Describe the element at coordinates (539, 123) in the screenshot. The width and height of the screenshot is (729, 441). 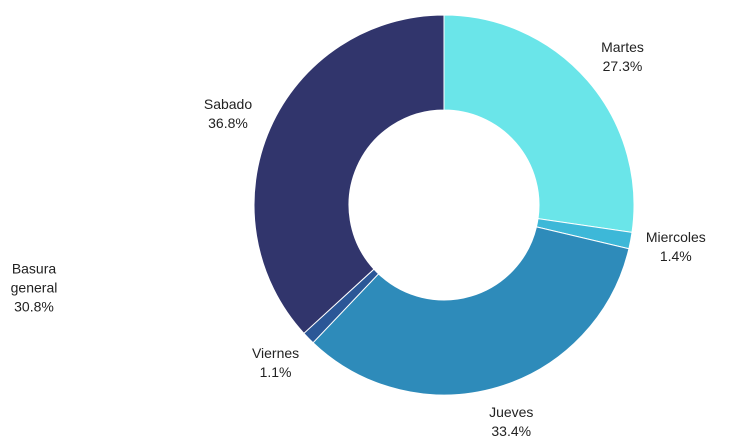
I see `slice` at that location.